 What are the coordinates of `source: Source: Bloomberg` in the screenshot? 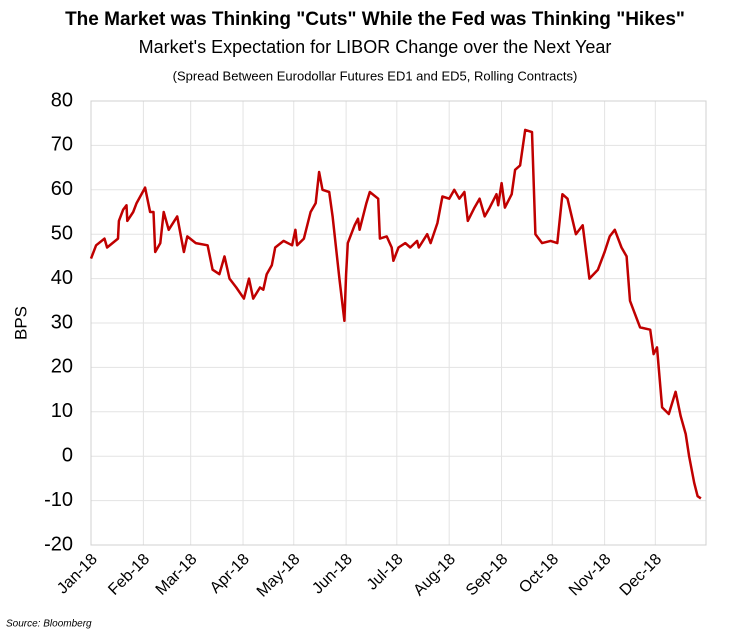 It's located at (49, 624).